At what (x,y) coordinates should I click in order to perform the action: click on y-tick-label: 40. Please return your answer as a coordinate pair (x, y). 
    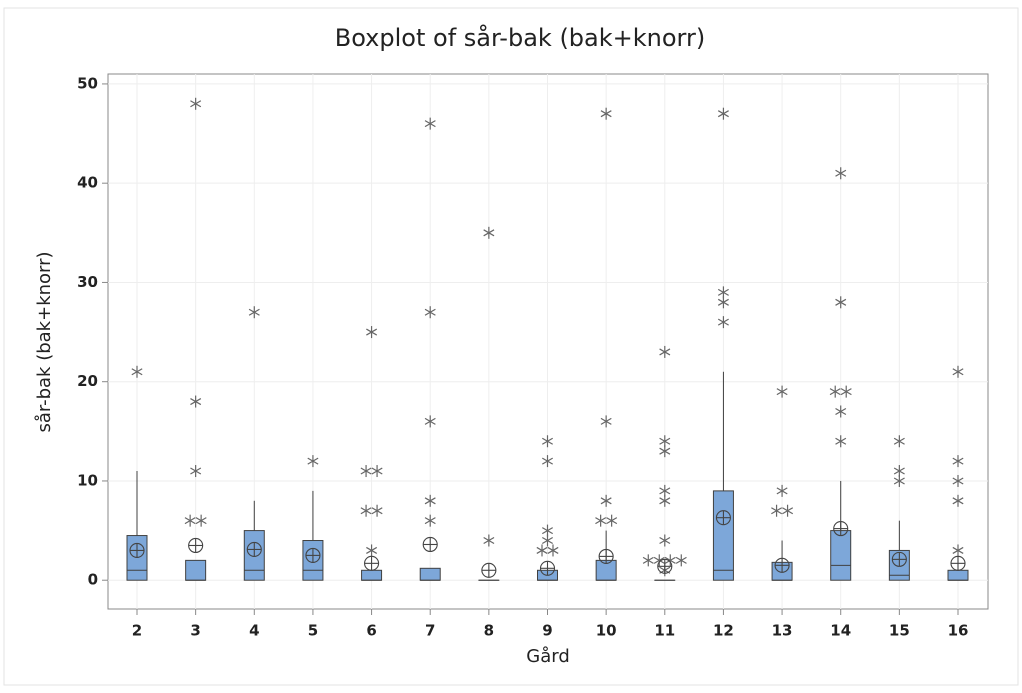
    Looking at the image, I should click on (87, 183).